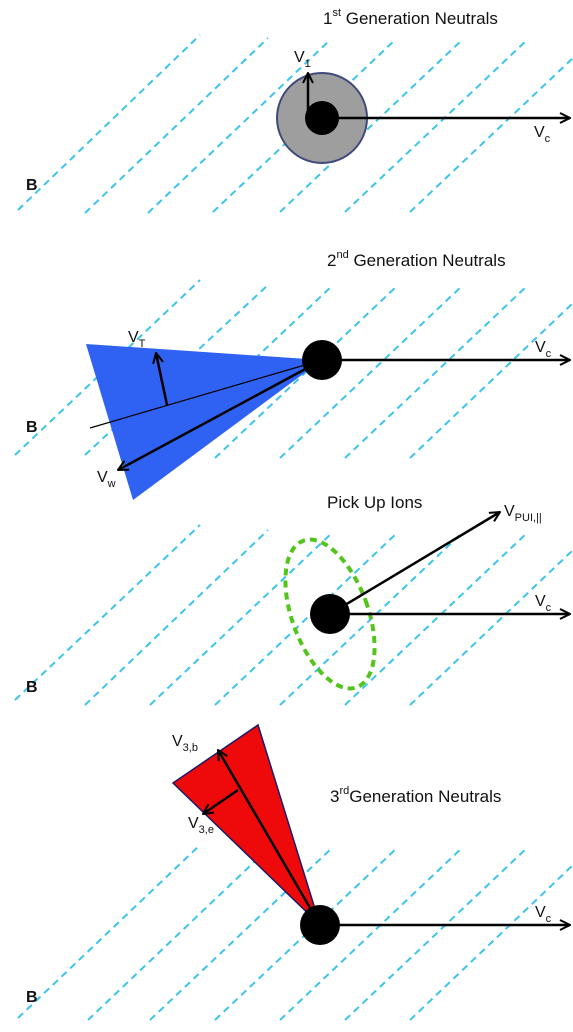 The height and width of the screenshot is (1032, 573). What do you see at coordinates (416, 259) in the screenshot?
I see `panel-title: 2nd Generation Neutrals` at bounding box center [416, 259].